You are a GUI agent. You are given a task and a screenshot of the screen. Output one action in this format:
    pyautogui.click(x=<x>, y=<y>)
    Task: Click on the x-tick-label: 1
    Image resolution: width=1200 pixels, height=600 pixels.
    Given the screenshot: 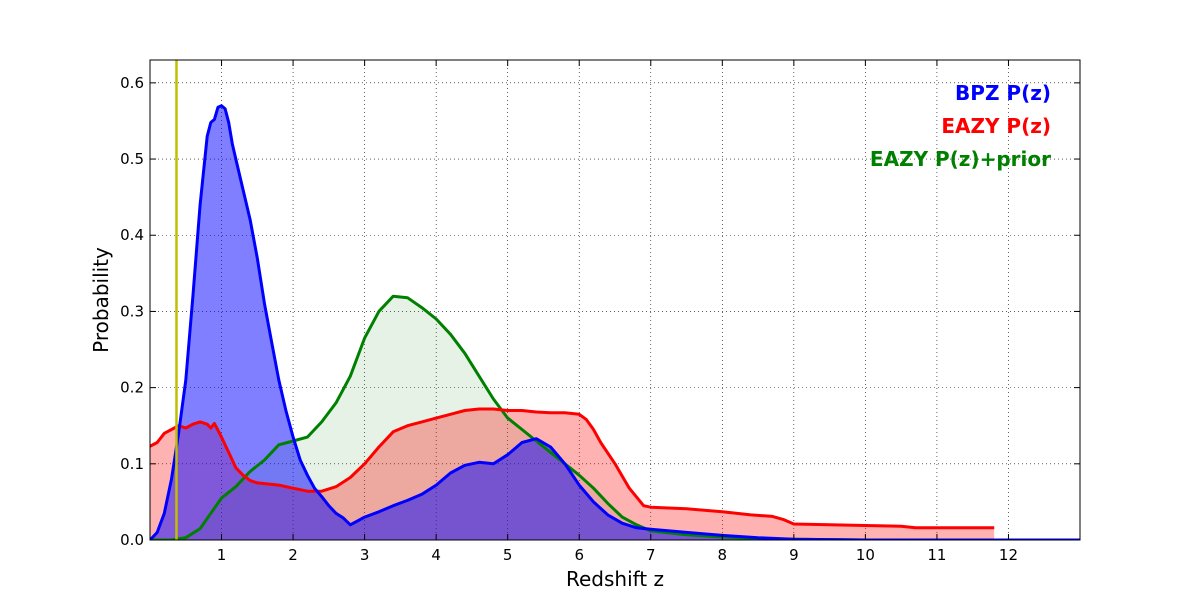 What is the action you would take?
    pyautogui.click(x=222, y=555)
    